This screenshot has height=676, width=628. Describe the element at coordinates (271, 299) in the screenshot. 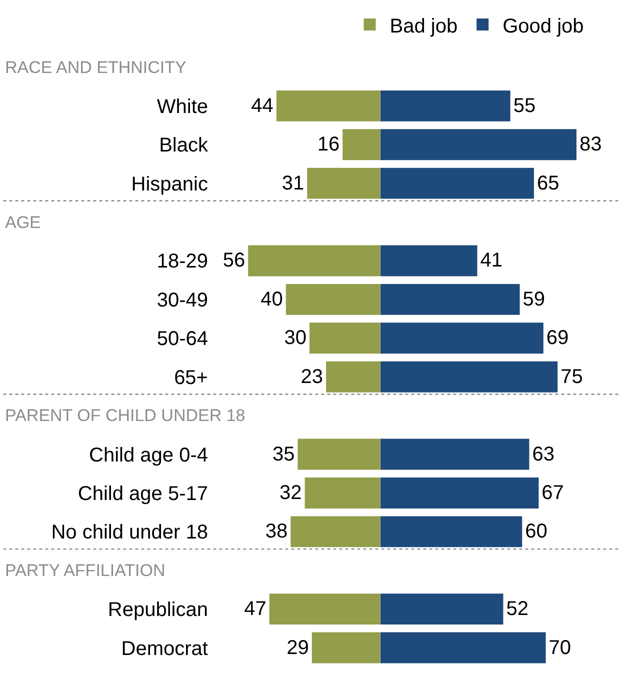

I see `data-label: 40` at that location.